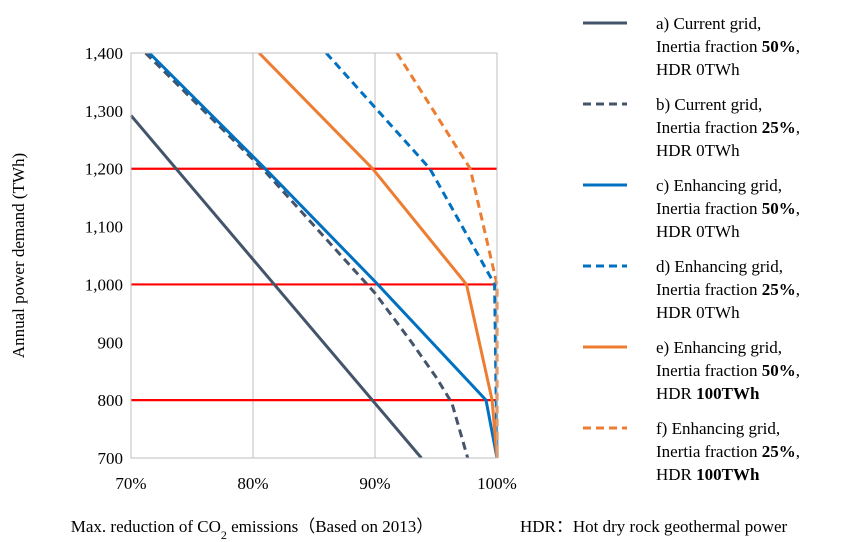 The image size is (863, 542). What do you see at coordinates (654, 526) in the screenshot?
I see `hdr-note: HDR：Hot dry rock geothermal power` at bounding box center [654, 526].